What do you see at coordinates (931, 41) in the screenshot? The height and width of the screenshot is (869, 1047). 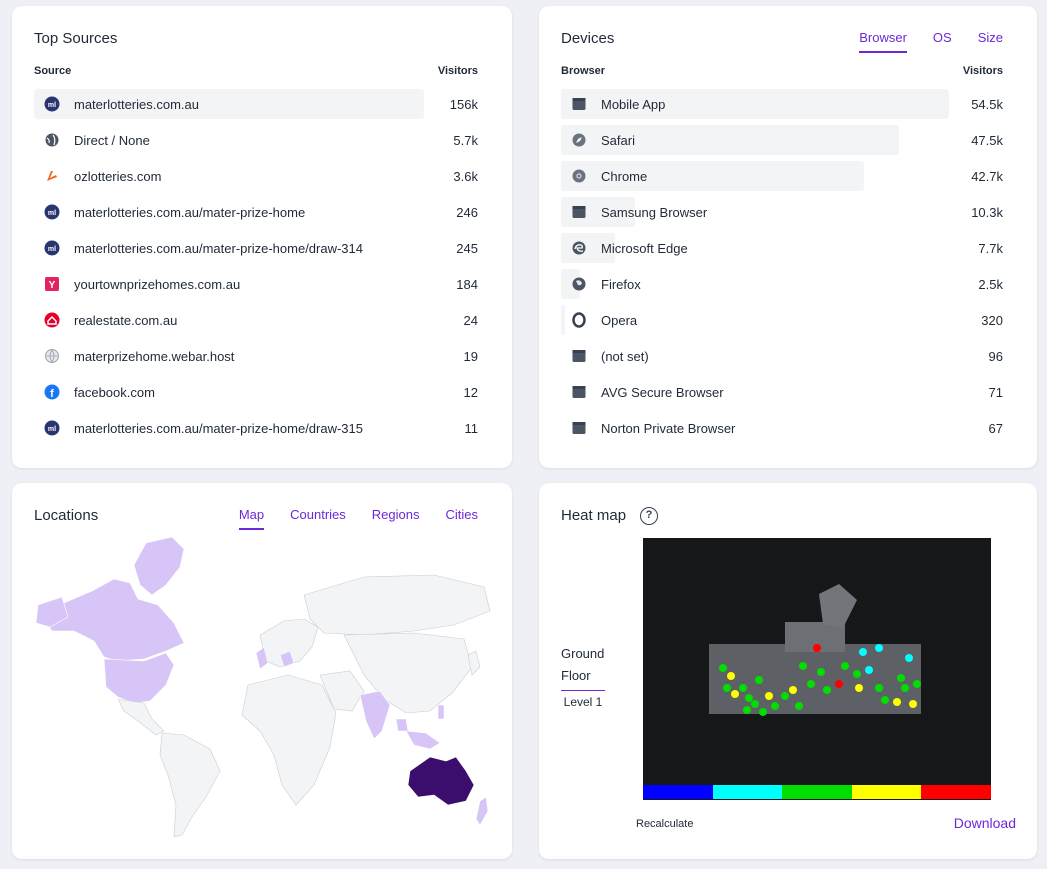 I see `devices-tabs: Browser OS Size` at bounding box center [931, 41].